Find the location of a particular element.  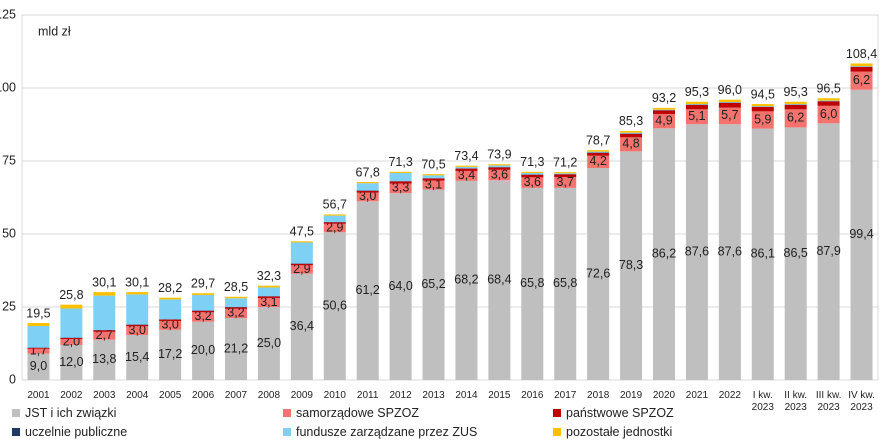

data-label: 65,8 is located at coordinates (565, 283).